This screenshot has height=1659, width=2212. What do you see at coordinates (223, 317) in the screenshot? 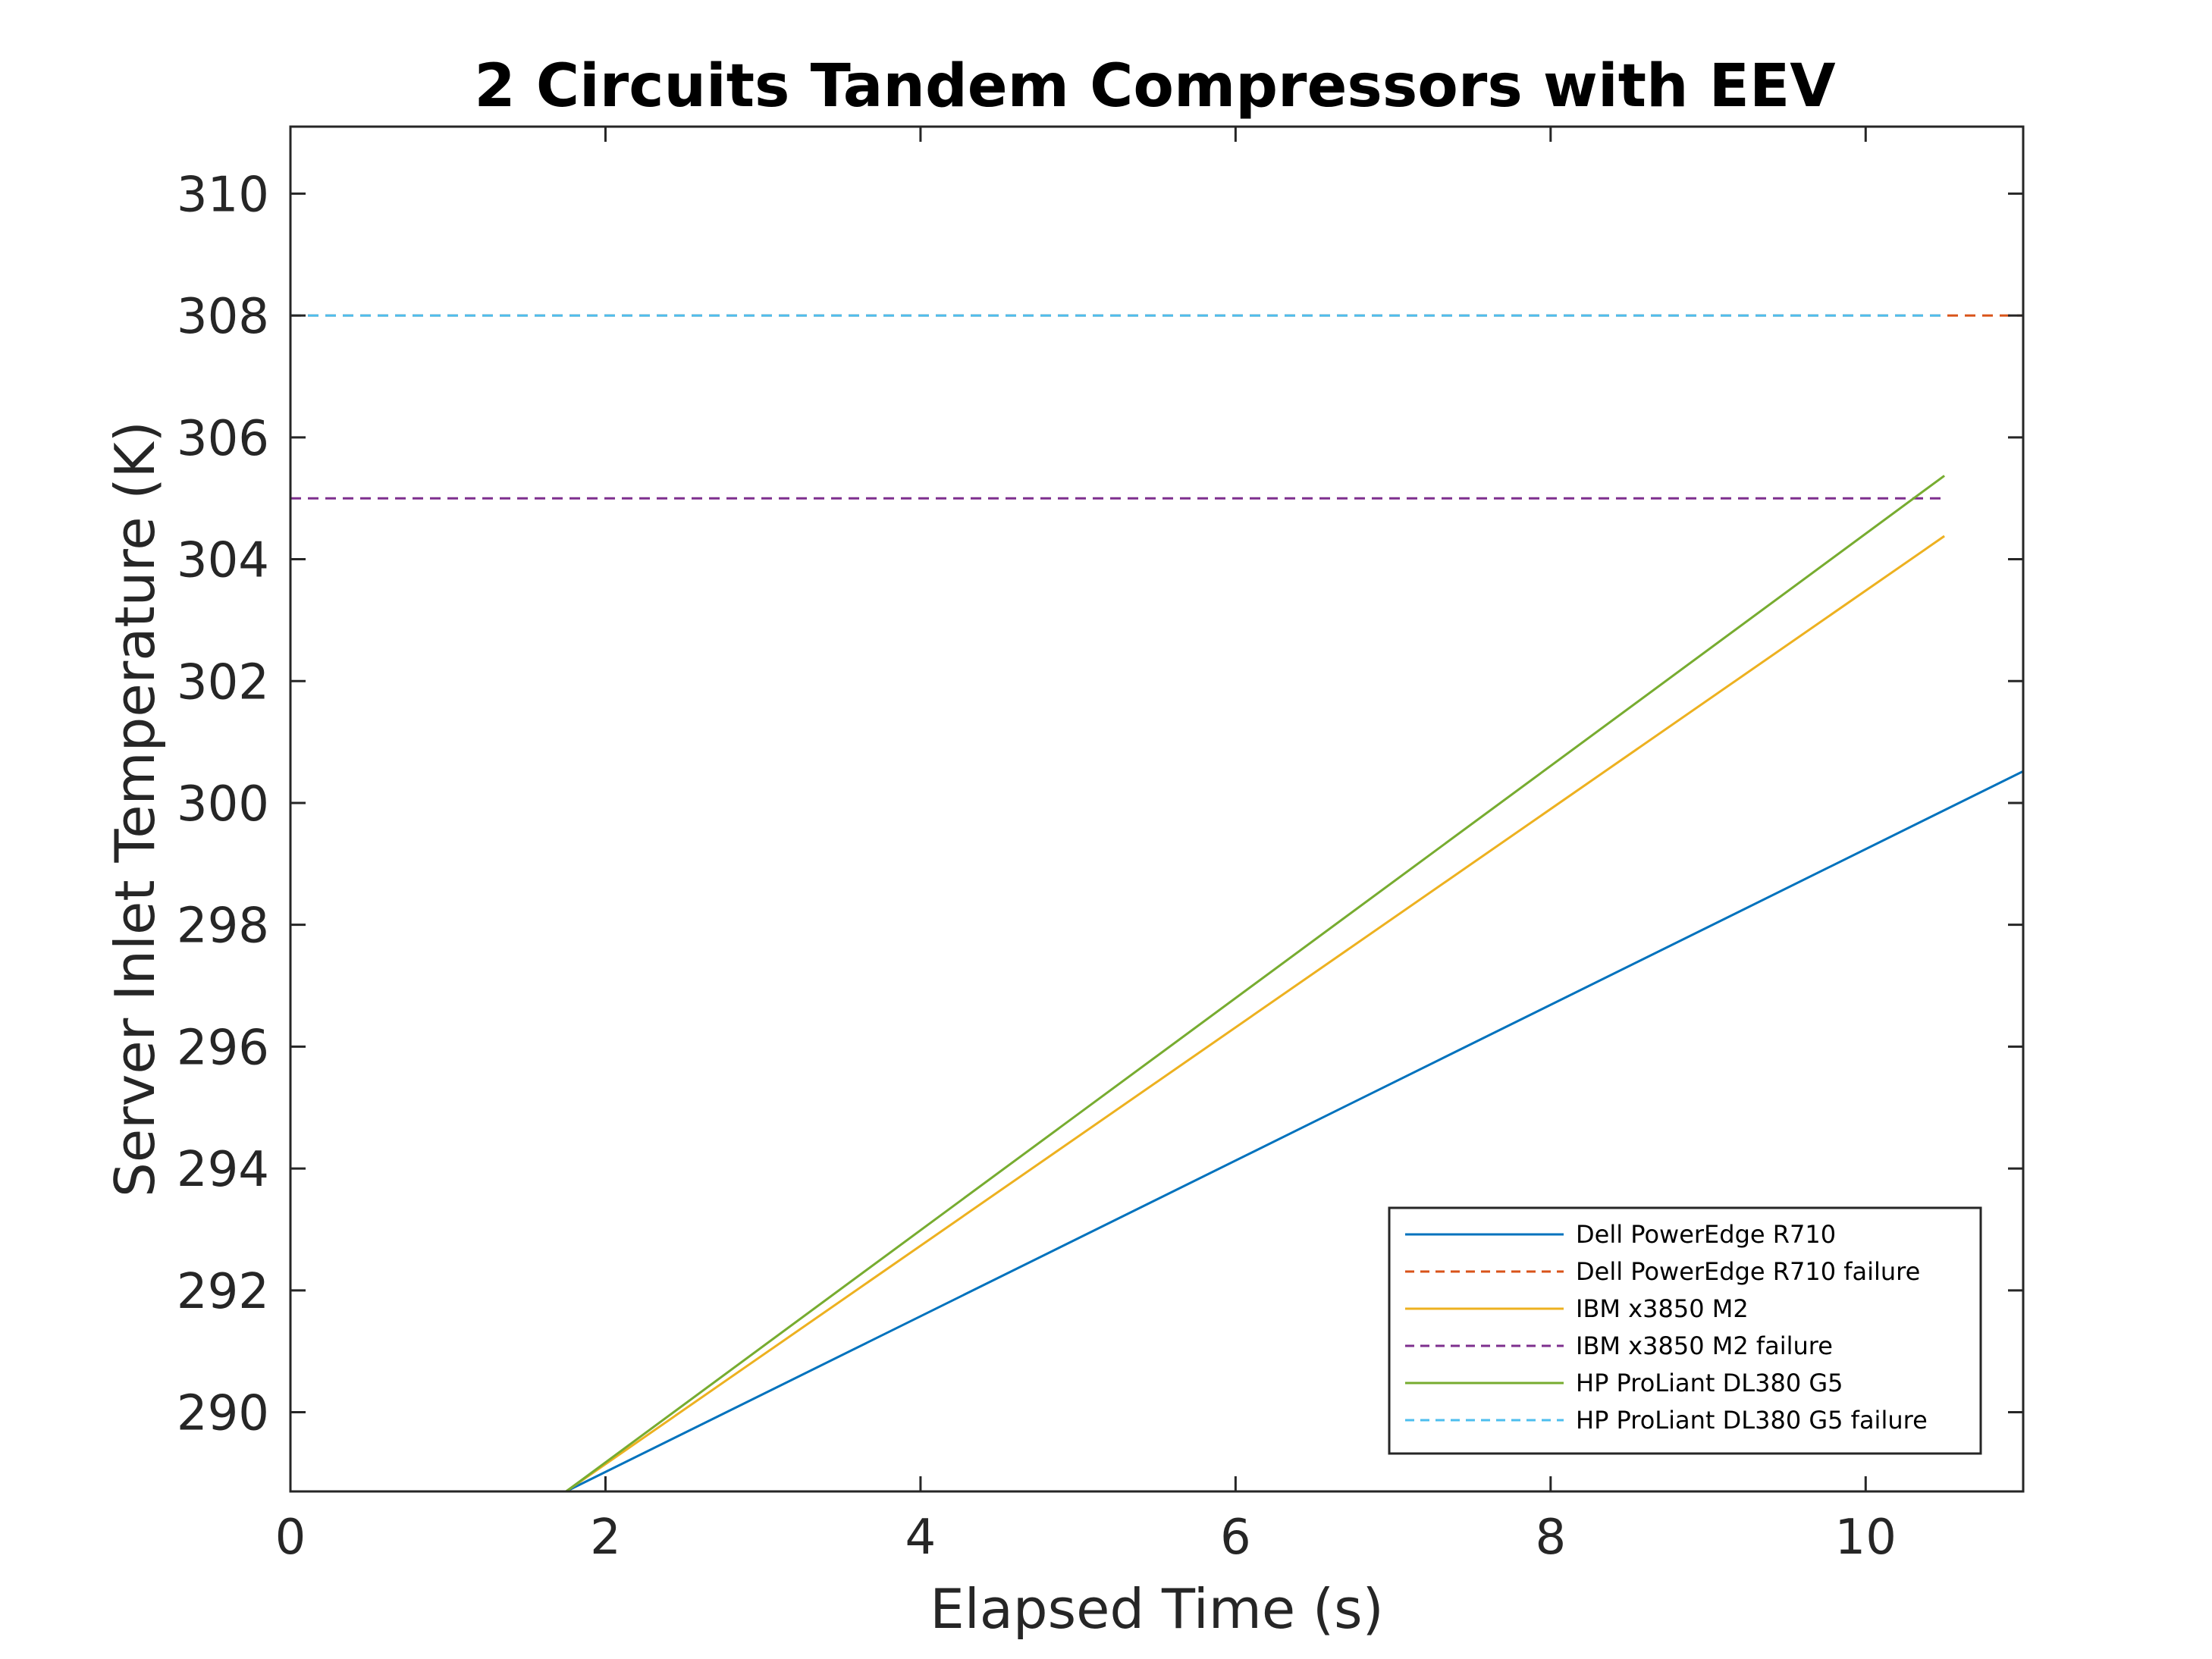
I see `y-tick-label: 308` at bounding box center [223, 317].